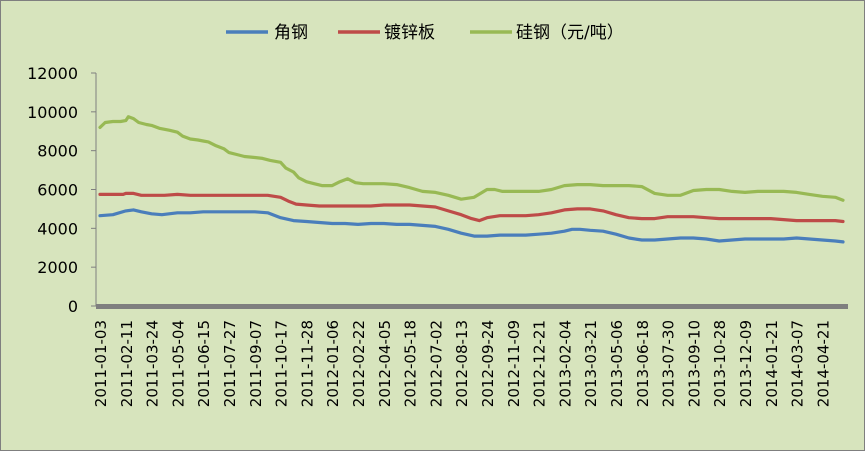 The width and height of the screenshot is (865, 451). Describe the element at coordinates (359, 363) in the screenshot. I see `x-tick-label: 2012-02-22` at that location.